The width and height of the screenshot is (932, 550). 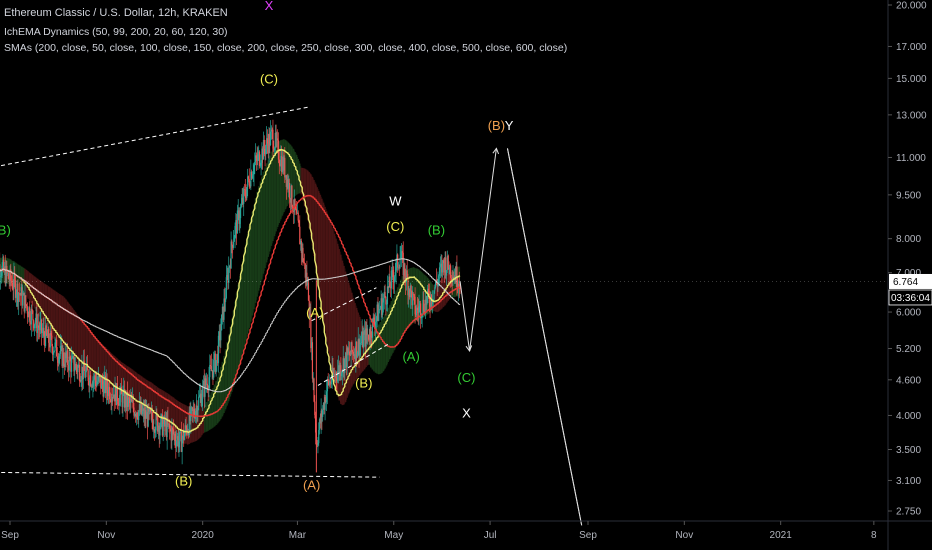 I want to click on wave-label: Y, so click(x=509, y=125).